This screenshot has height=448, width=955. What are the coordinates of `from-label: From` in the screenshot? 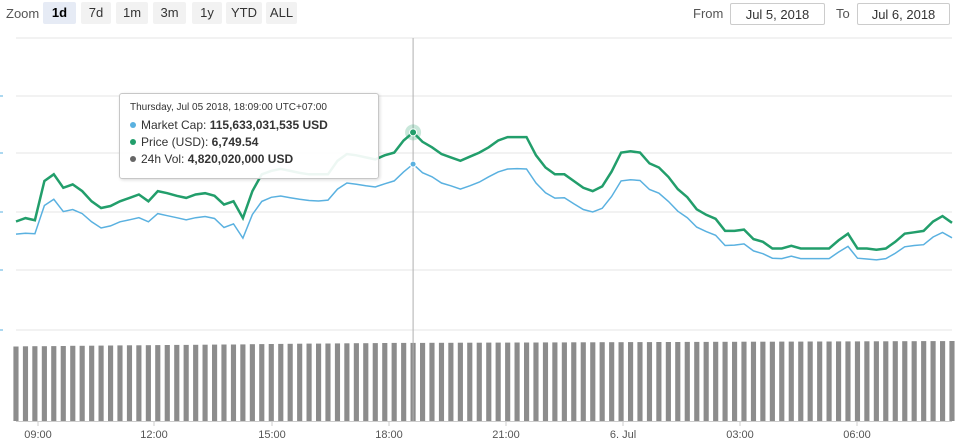 It's located at (708, 13).